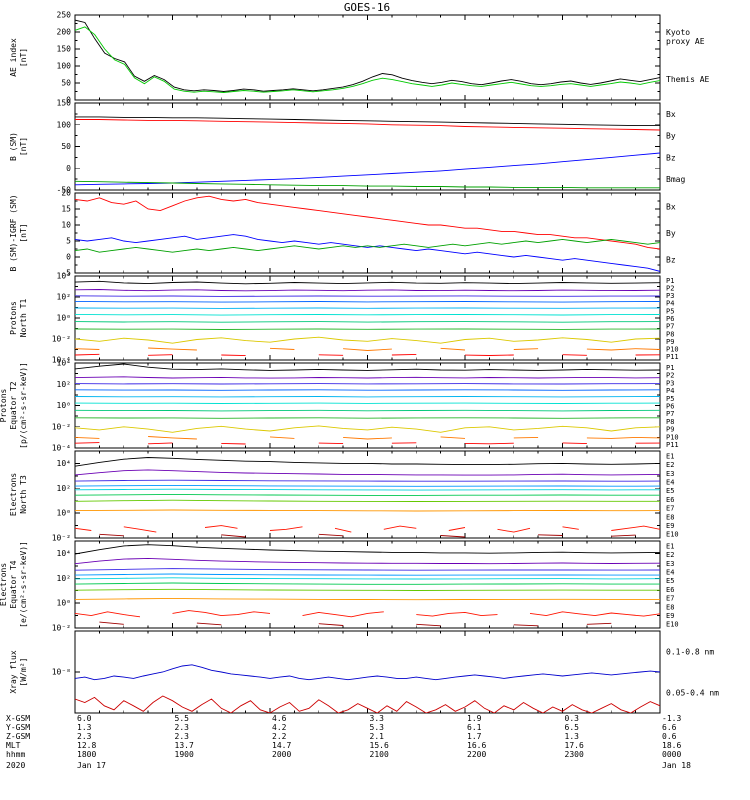  Describe the element at coordinates (15, 754) in the screenshot. I see `axis-row-label-hhmm: hhmm` at that location.